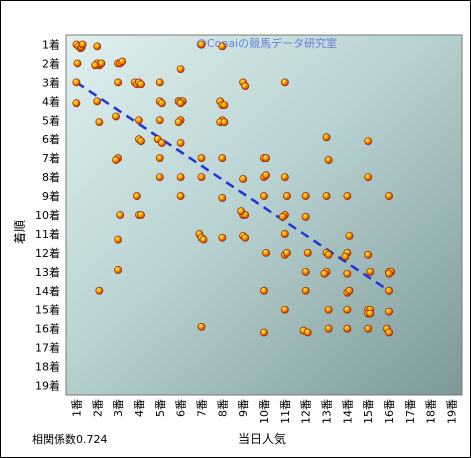  Describe the element at coordinates (222, 408) in the screenshot. I see `x-tick-label: 8番` at that location.